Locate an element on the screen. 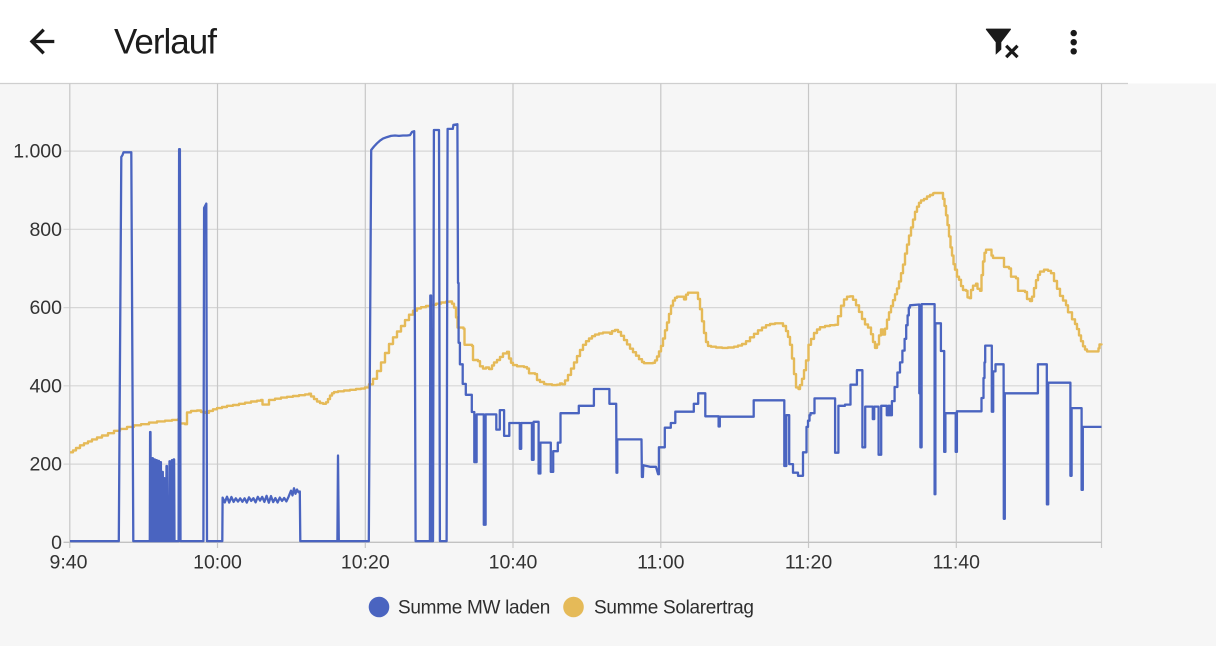 The image size is (1216, 646). svg-text: 11:20 is located at coordinates (809, 563).